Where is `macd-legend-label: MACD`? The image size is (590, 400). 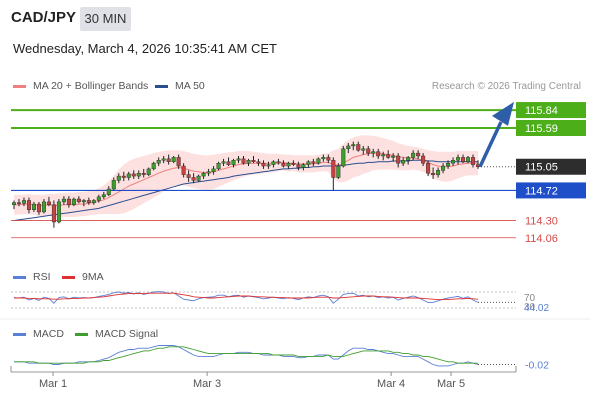
macd-legend-label: MACD is located at coordinates (48, 334).